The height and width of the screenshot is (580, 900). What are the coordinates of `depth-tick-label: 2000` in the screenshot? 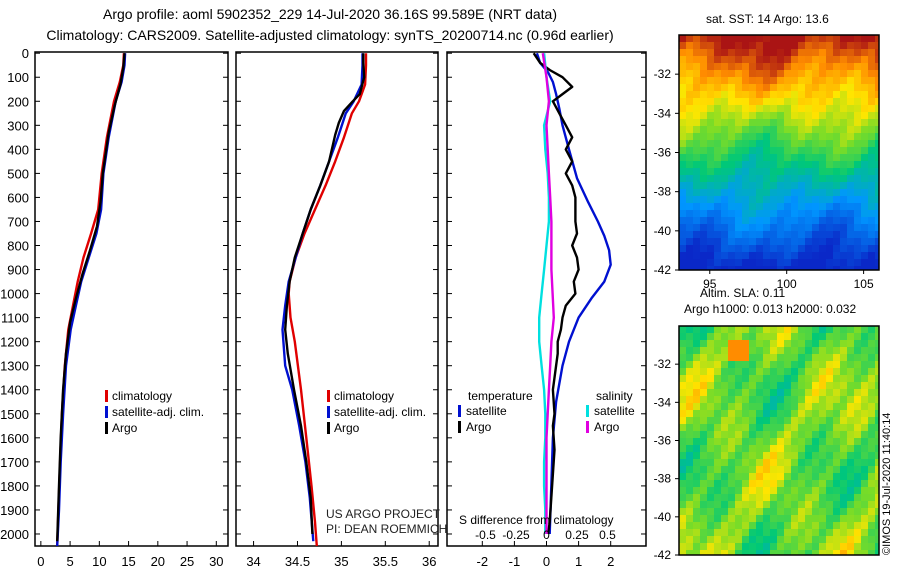 It's located at (14, 534).